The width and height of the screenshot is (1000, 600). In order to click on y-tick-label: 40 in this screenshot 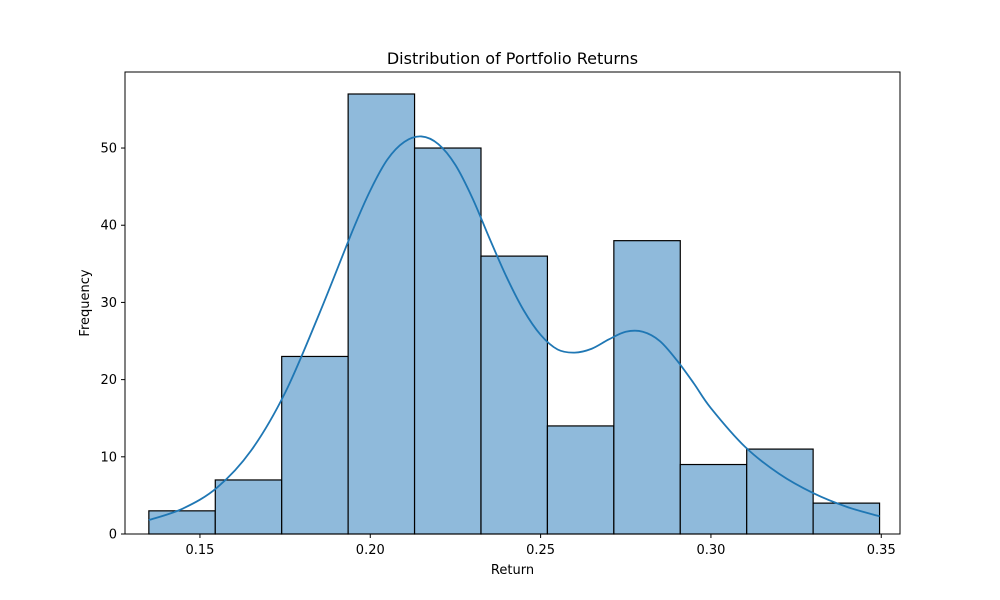, I will do `click(108, 226)`.